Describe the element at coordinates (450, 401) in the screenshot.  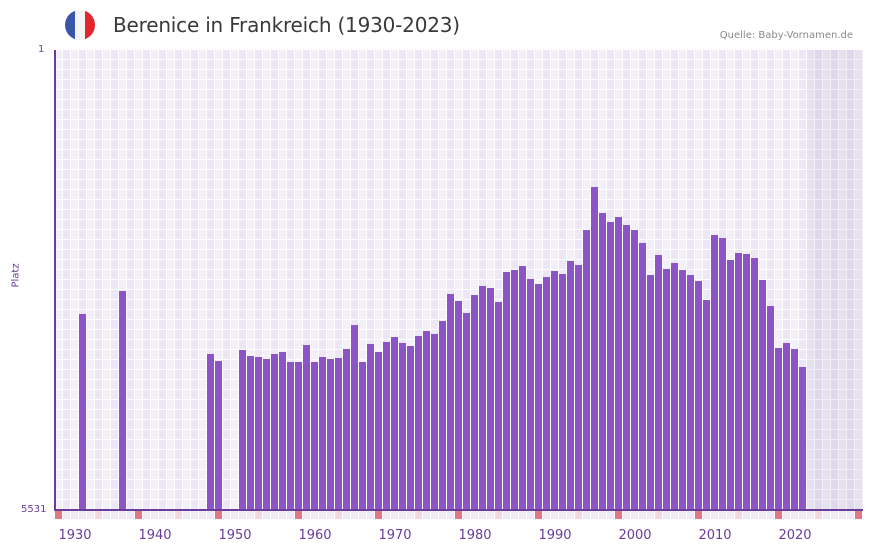
I see `bar-1977` at that location.